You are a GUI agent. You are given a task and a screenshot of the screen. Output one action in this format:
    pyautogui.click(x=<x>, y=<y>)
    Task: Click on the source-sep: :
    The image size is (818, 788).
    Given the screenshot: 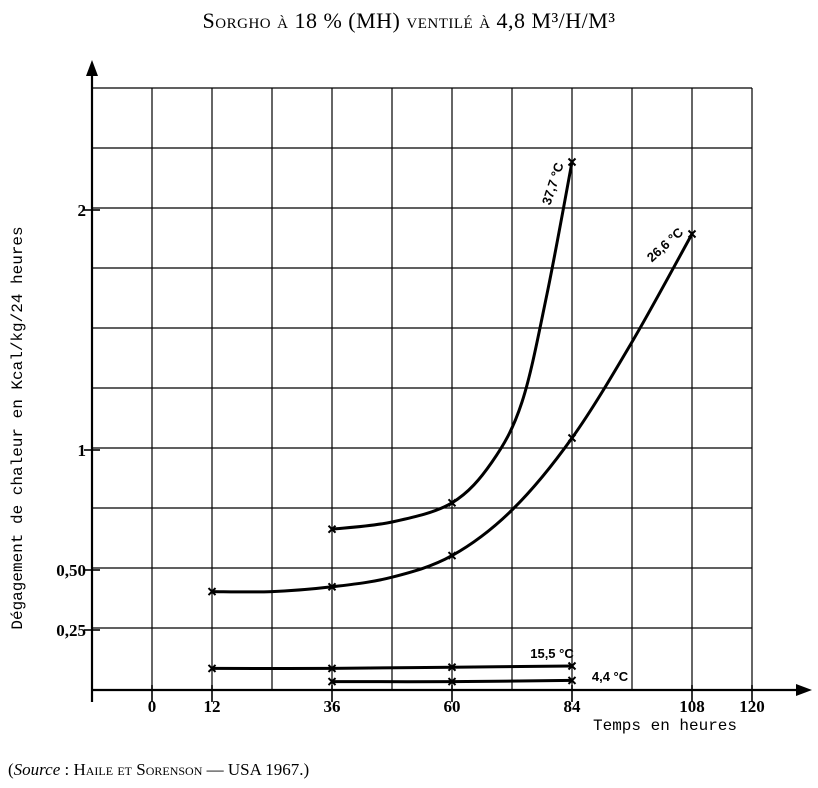 What is the action you would take?
    pyautogui.click(x=67, y=769)
    